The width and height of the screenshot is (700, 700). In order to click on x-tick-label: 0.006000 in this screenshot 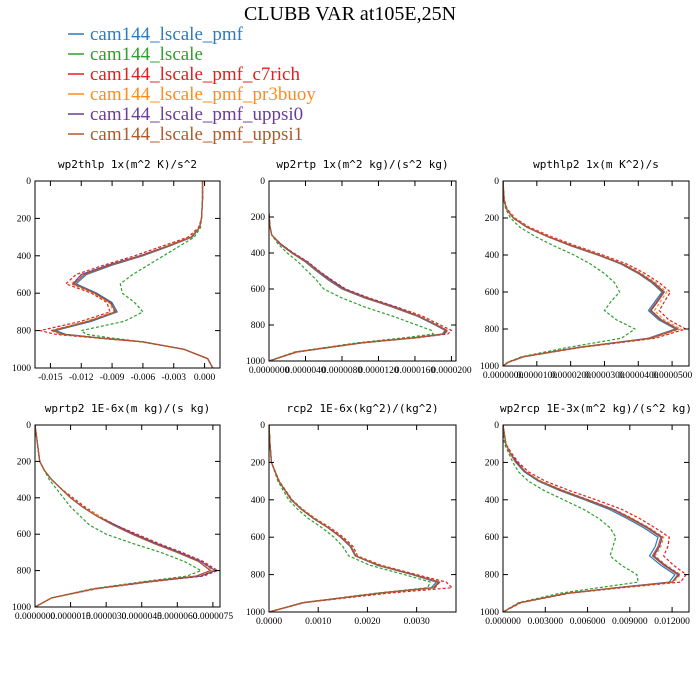, I will do `click(588, 622)`.